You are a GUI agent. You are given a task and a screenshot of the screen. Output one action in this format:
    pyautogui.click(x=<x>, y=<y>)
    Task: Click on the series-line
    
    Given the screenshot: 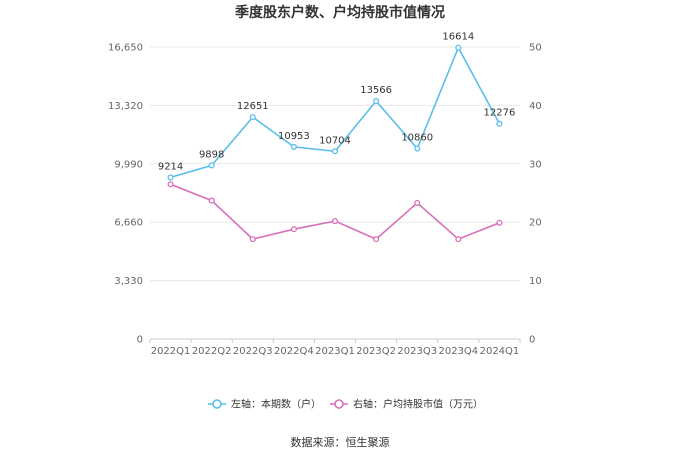 What is the action you would take?
    pyautogui.click(x=335, y=212)
    